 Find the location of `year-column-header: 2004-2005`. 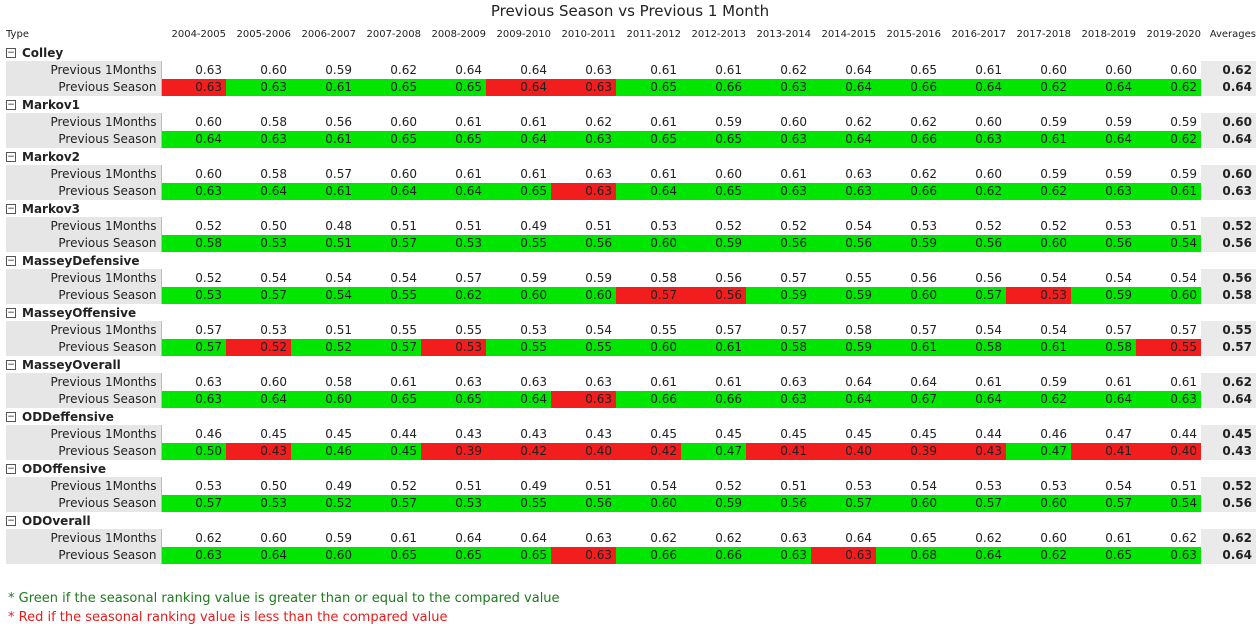

year-column-header: 2004-2005 is located at coordinates (198, 34).